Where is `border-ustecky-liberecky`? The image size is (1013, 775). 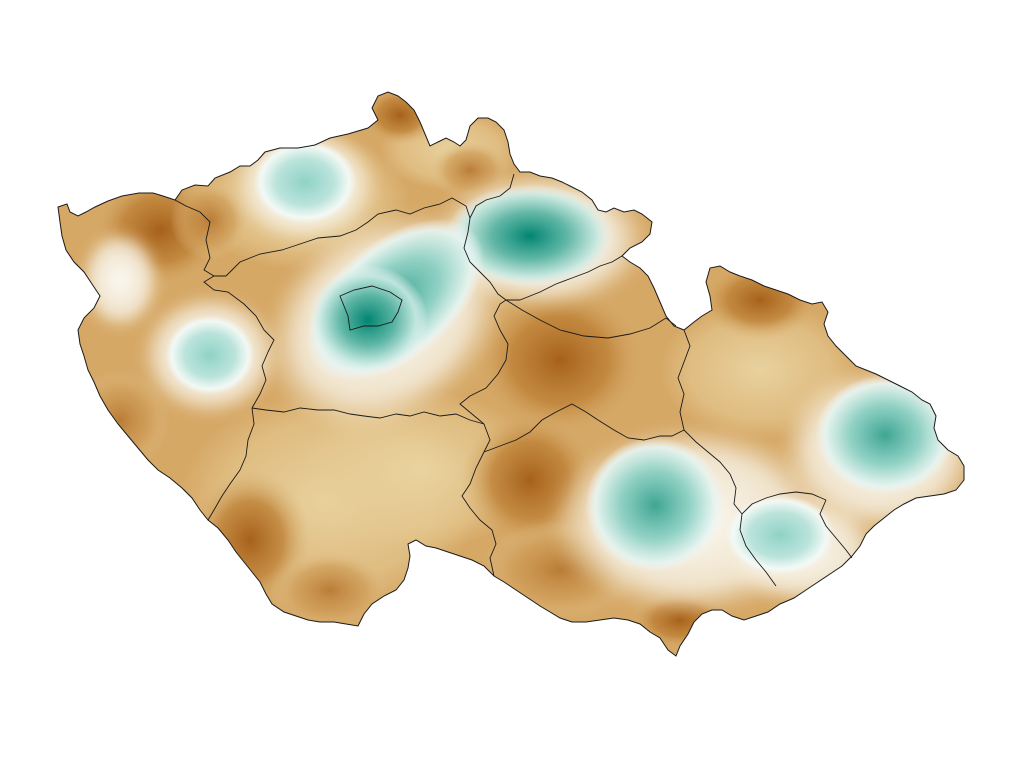 border-ustecky-liberecky is located at coordinates (492, 196).